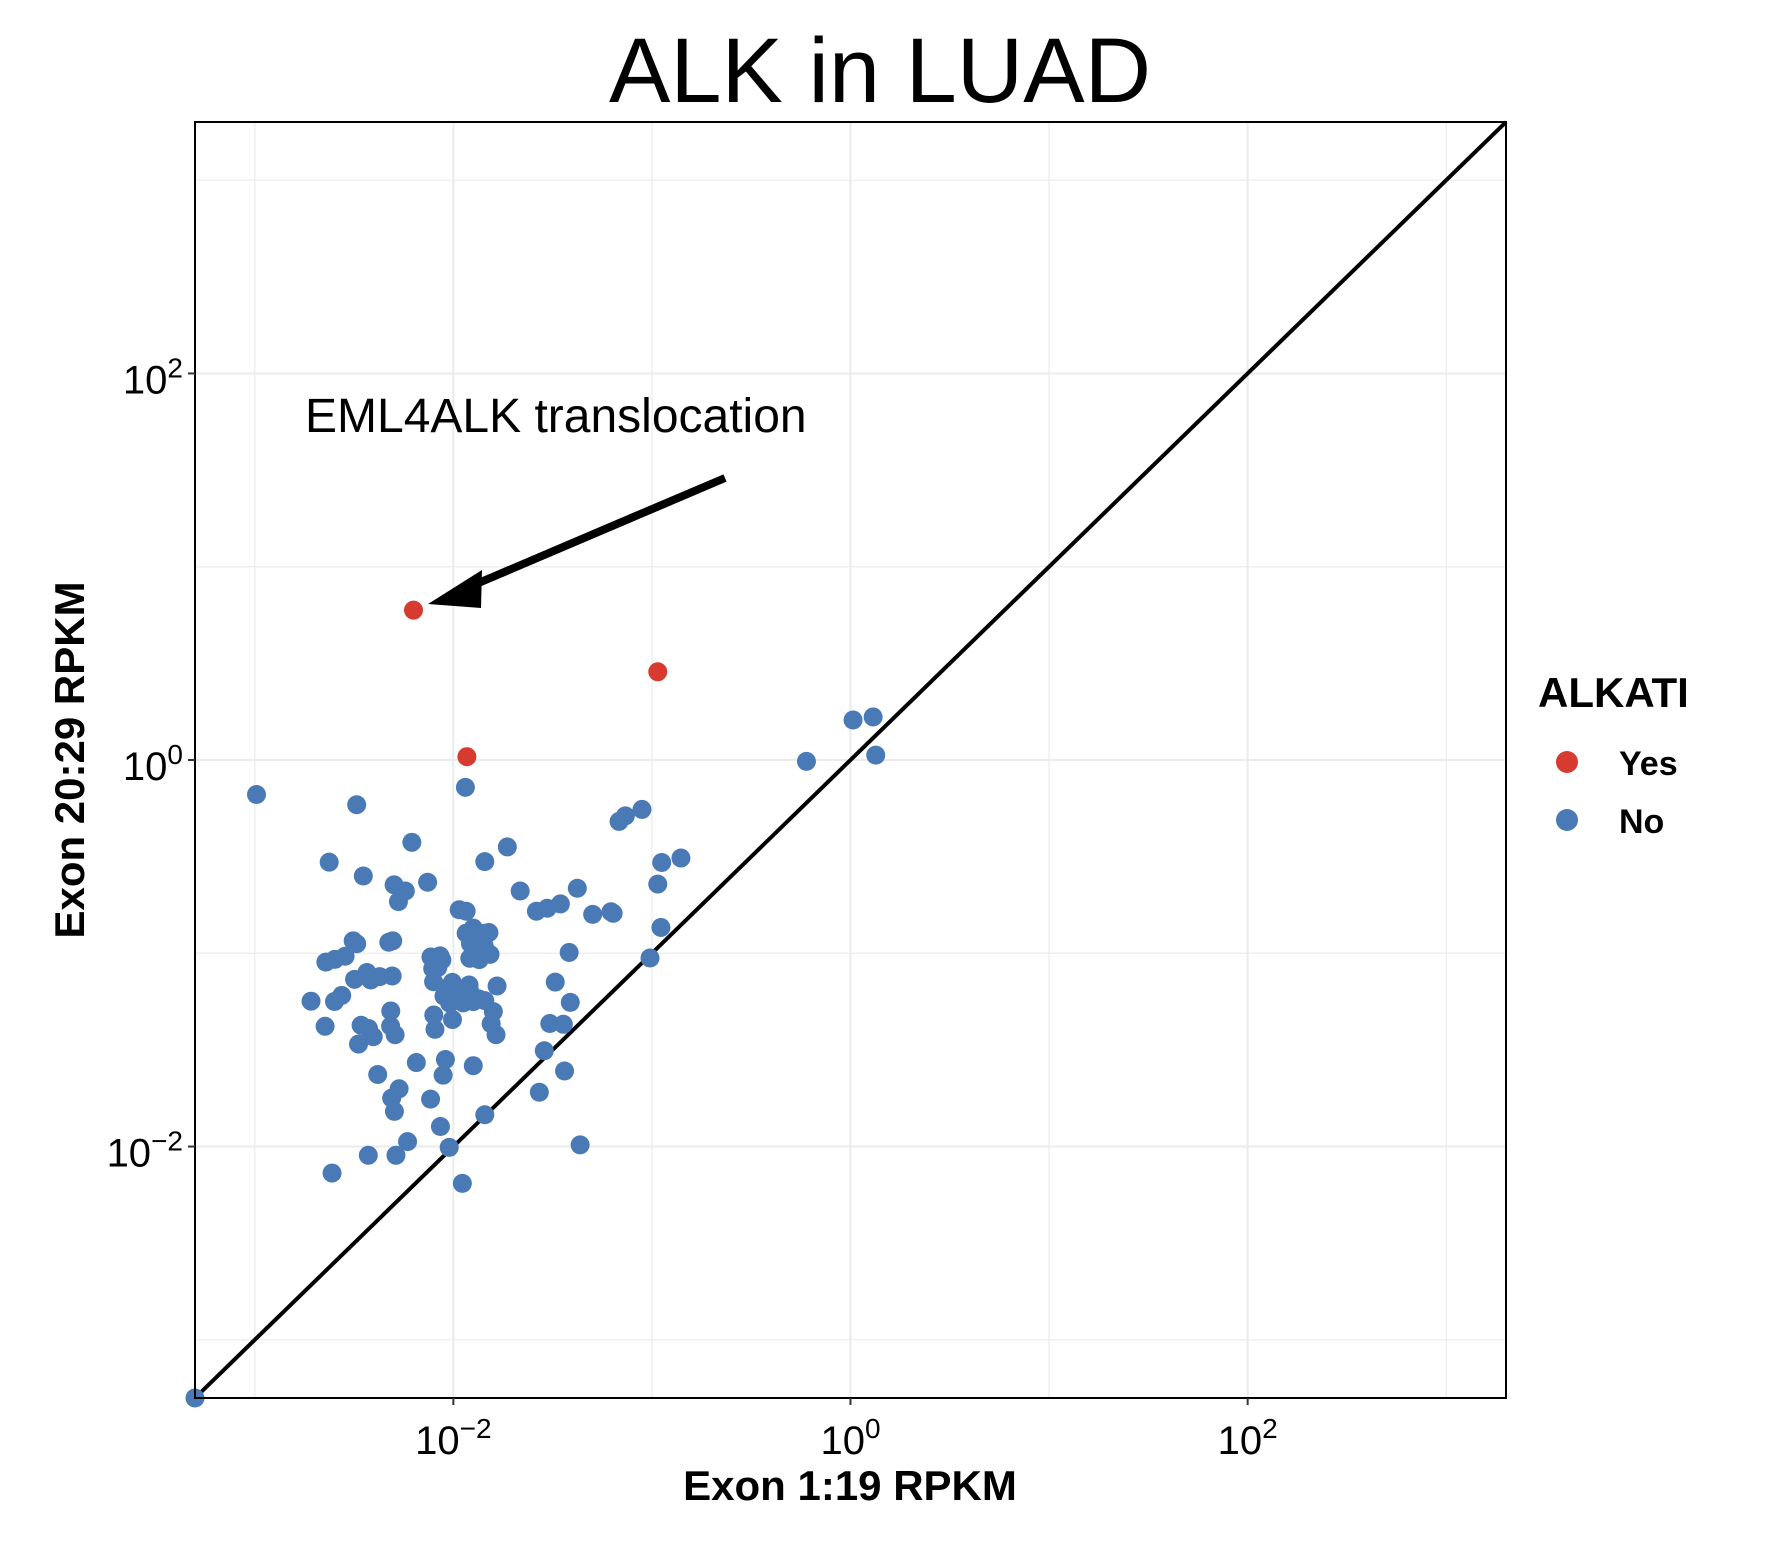 The width and height of the screenshot is (1774, 1554). What do you see at coordinates (69, 759) in the screenshot?
I see `y-axis-title: Exon 20:29 RPKM` at bounding box center [69, 759].